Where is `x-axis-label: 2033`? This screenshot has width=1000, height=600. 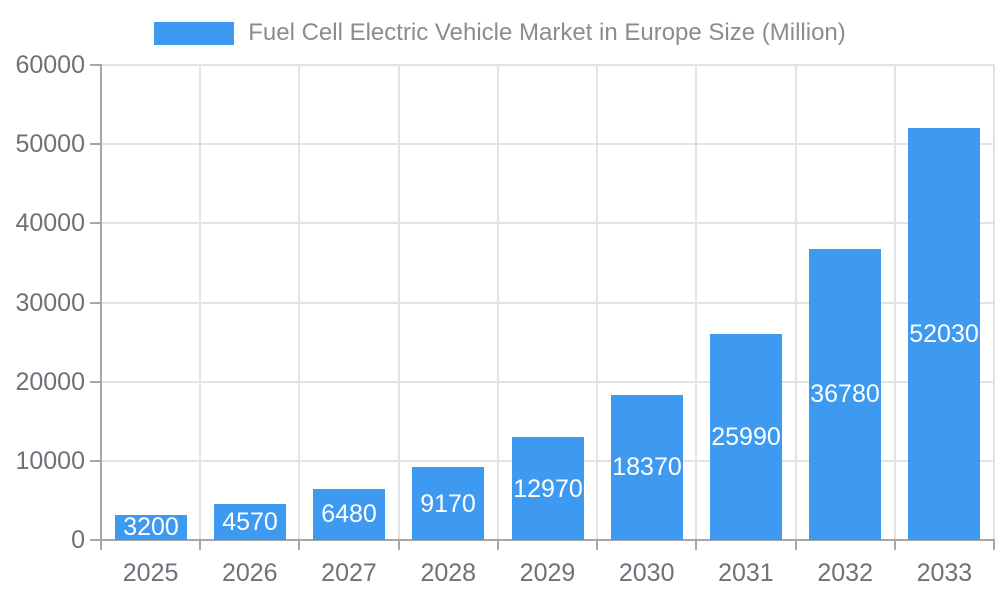
x-axis-label: 2033 is located at coordinates (944, 573).